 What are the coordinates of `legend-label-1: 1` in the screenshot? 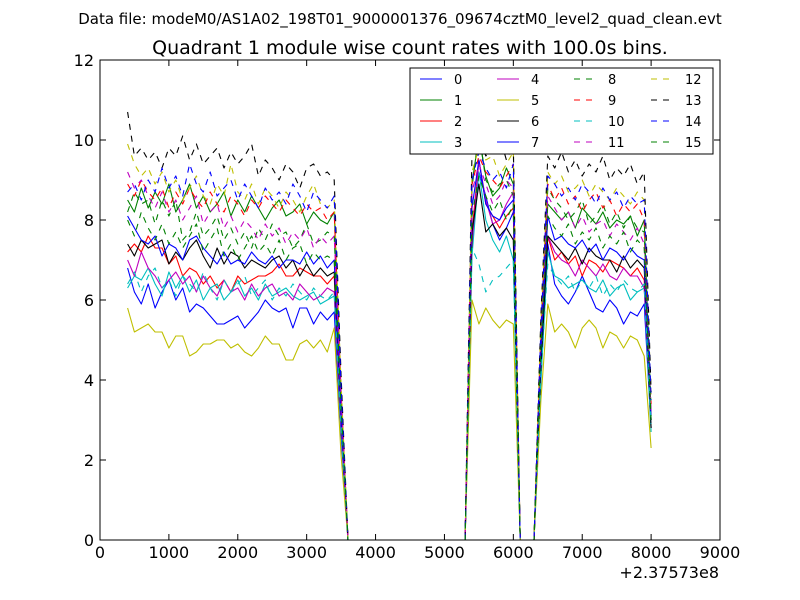 It's located at (458, 101).